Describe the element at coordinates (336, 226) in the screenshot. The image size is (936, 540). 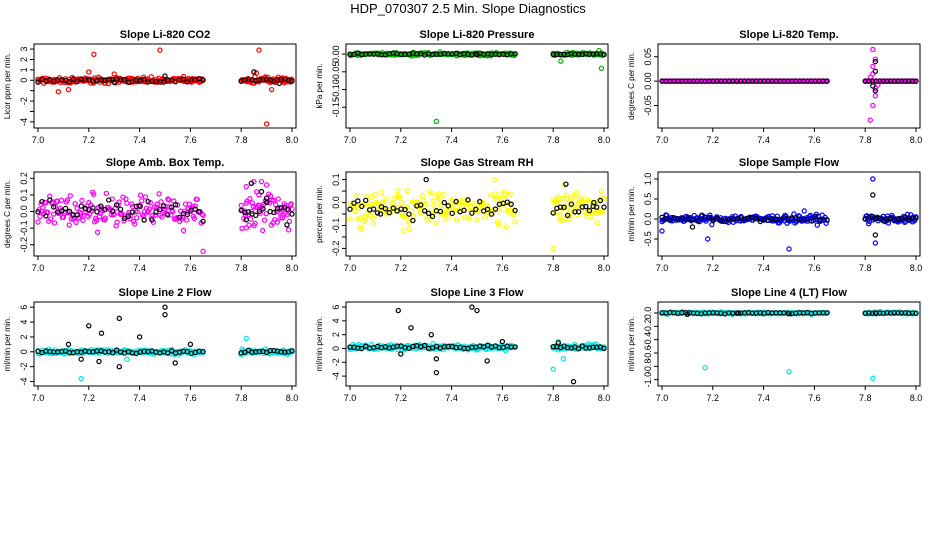
I see `y-tick-label: -0.1` at that location.